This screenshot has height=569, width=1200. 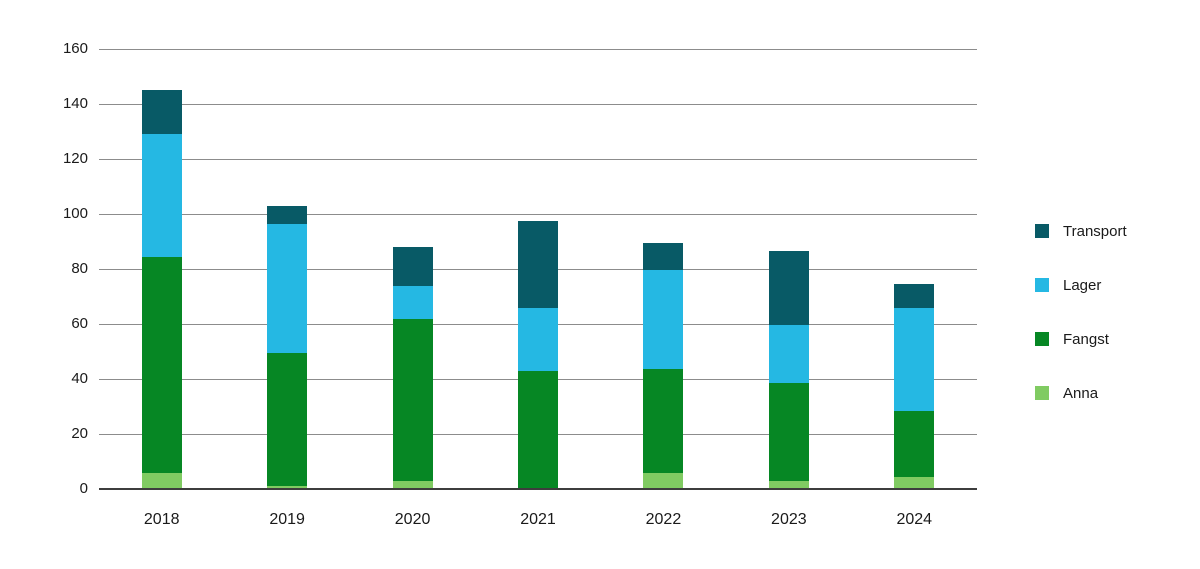 What do you see at coordinates (914, 519) in the screenshot?
I see `x-tick-label-2024: 2024` at bounding box center [914, 519].